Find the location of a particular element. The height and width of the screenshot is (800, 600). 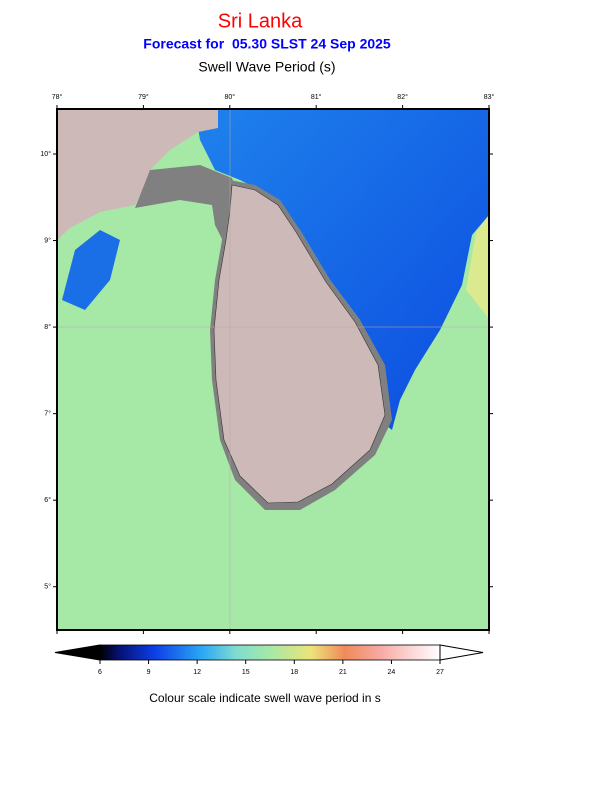

colorbar-tick-label: 9 is located at coordinates (149, 672).